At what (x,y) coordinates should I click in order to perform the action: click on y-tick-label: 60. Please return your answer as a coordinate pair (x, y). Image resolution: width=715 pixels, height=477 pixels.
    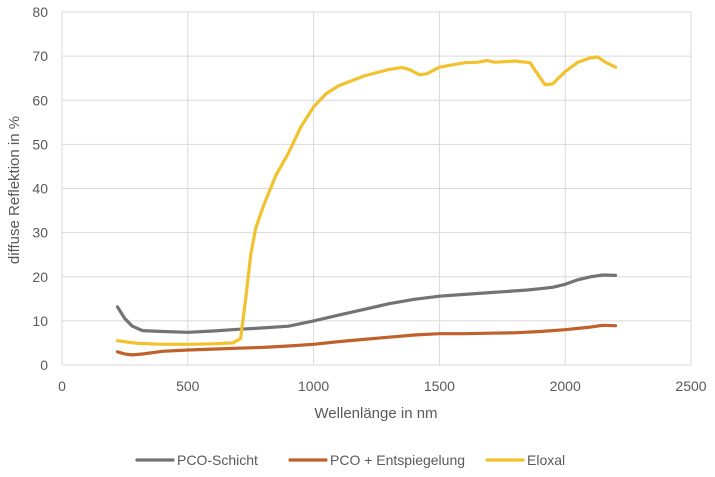
    Looking at the image, I should click on (40, 100).